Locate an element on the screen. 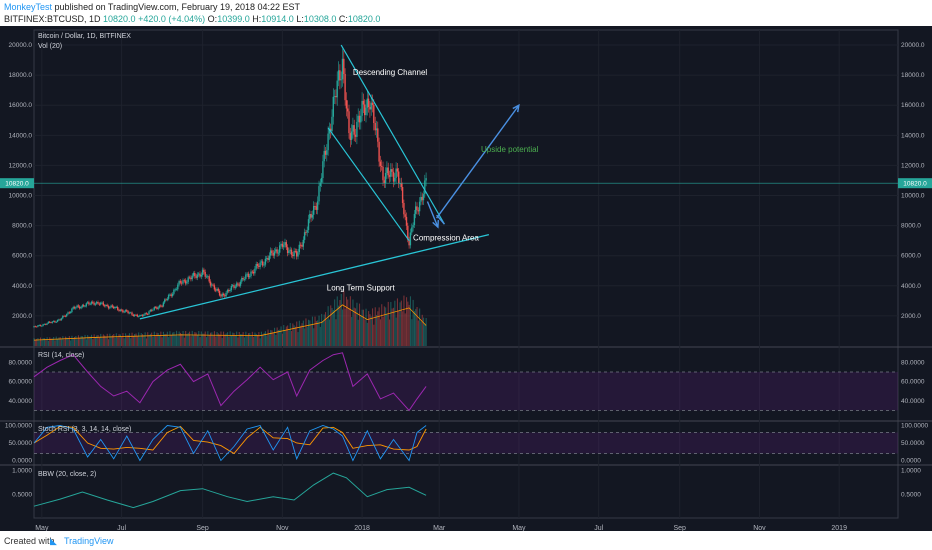 This screenshot has width=932, height=550. annotation-upside-potential: Upside potential is located at coordinates (510, 149).